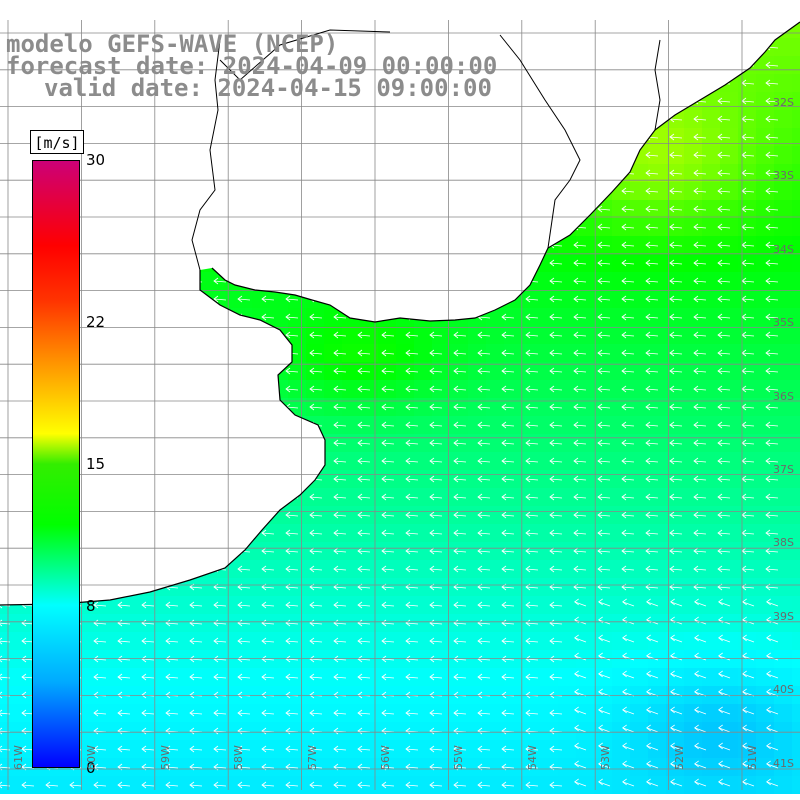 Image resolution: width=800 pixels, height=800 pixels. Describe the element at coordinates (783, 102) in the screenshot. I see `latitude-label: 32S` at that location.